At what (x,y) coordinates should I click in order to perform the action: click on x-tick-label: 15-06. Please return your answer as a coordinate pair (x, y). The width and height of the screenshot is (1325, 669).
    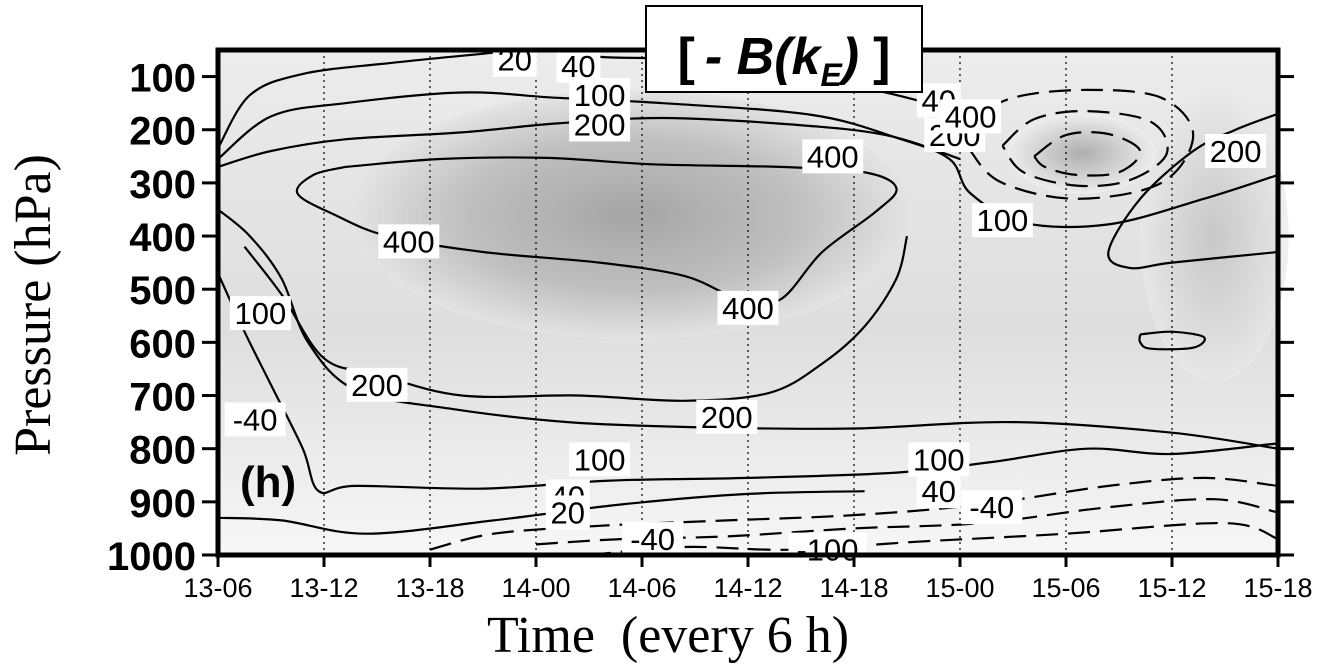
    Looking at the image, I should click on (1065, 588).